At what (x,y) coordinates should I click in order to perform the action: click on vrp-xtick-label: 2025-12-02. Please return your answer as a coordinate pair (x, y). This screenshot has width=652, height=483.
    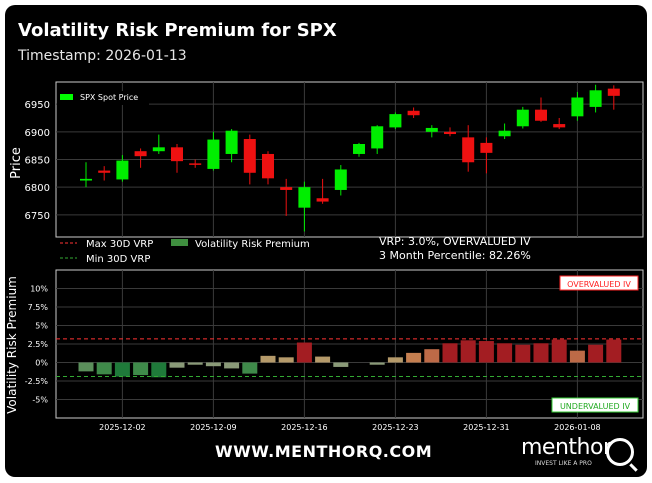
    Looking at the image, I should click on (122, 427).